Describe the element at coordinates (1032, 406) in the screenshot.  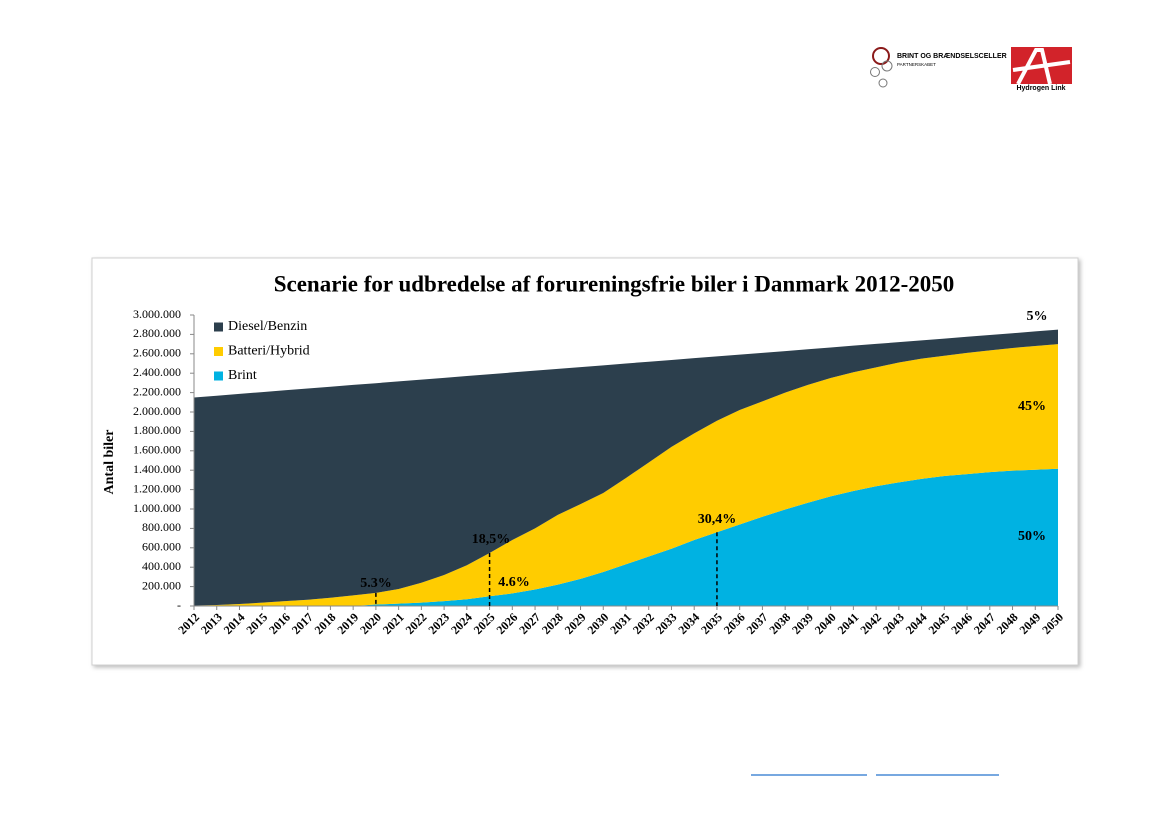
I see `annotation: 45%` at that location.